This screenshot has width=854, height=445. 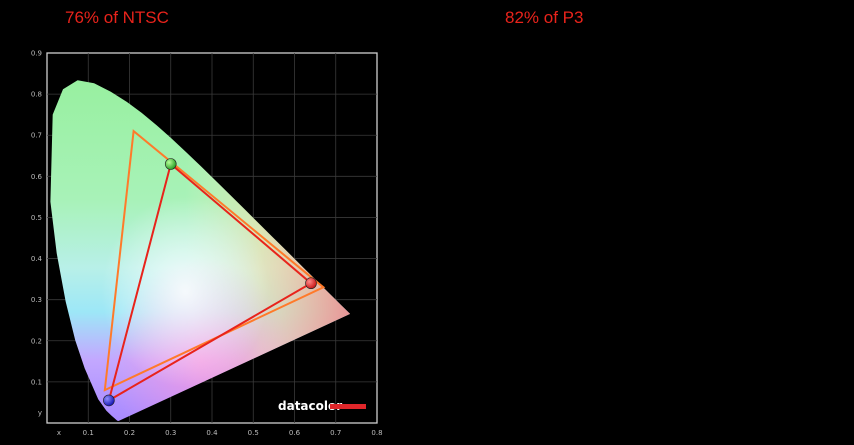 I want to click on x-tick-label: 0.7, so click(x=335, y=433).